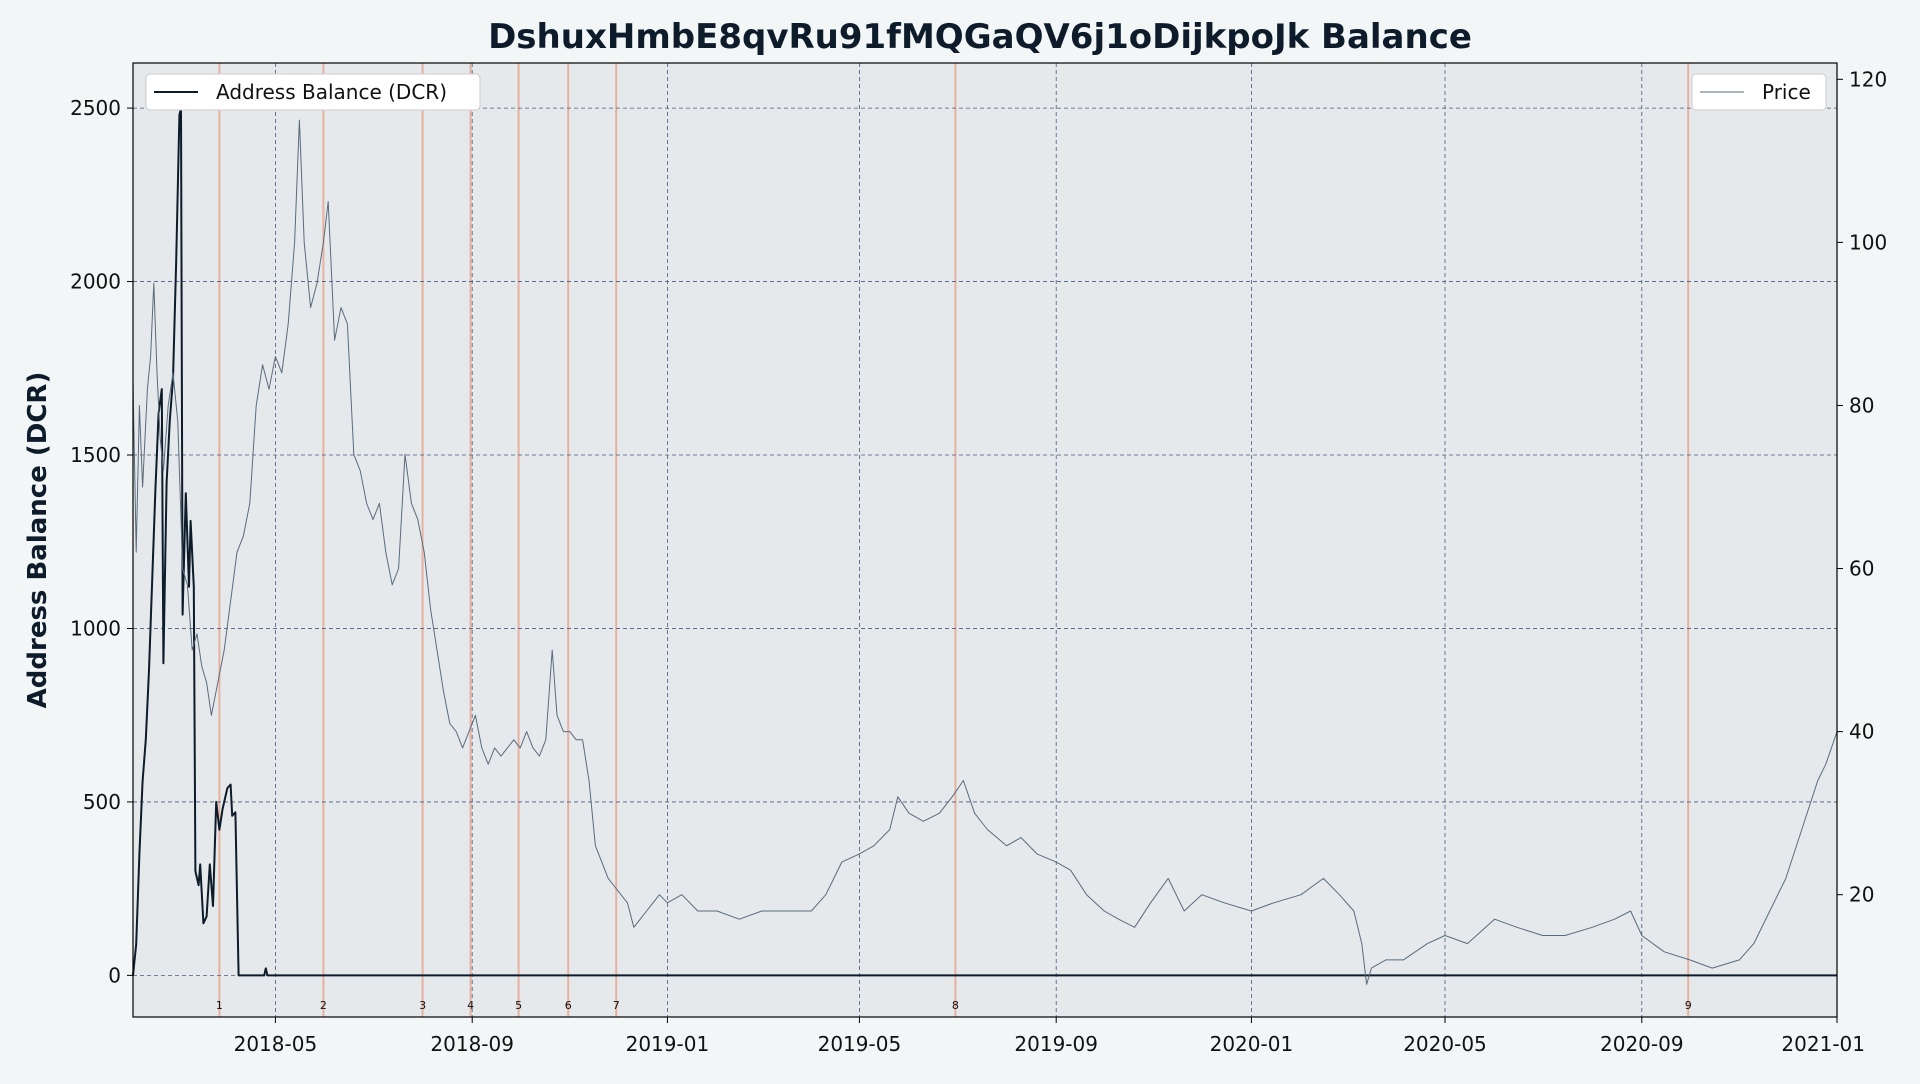  Describe the element at coordinates (1445, 1044) in the screenshot. I see `x-tick-label: 2020-05` at that location.